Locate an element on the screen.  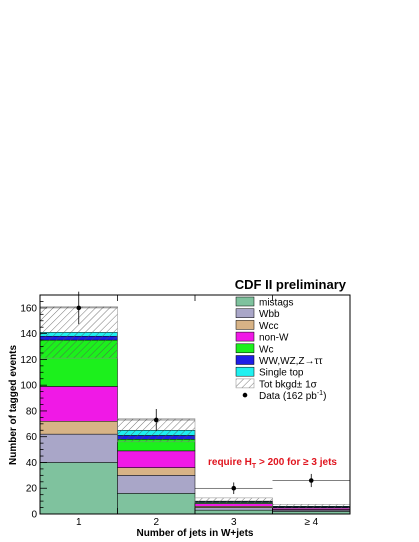
legend-label-bkgd: Tot bkgd± 1σ is located at coordinates (288, 384).